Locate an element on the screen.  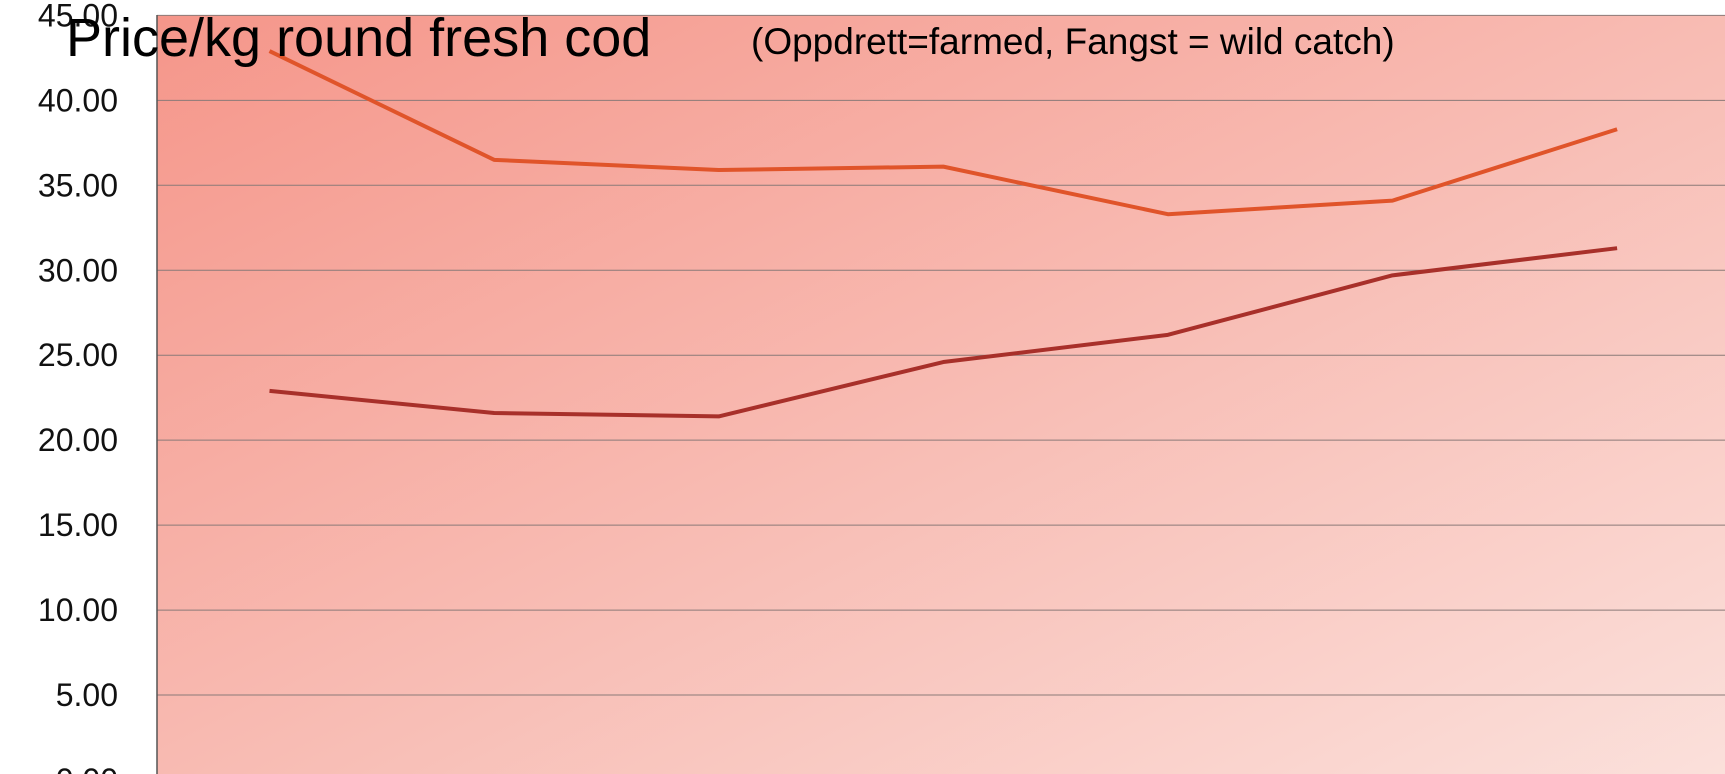
y-tick-label: 5.00 is located at coordinates (87, 695).